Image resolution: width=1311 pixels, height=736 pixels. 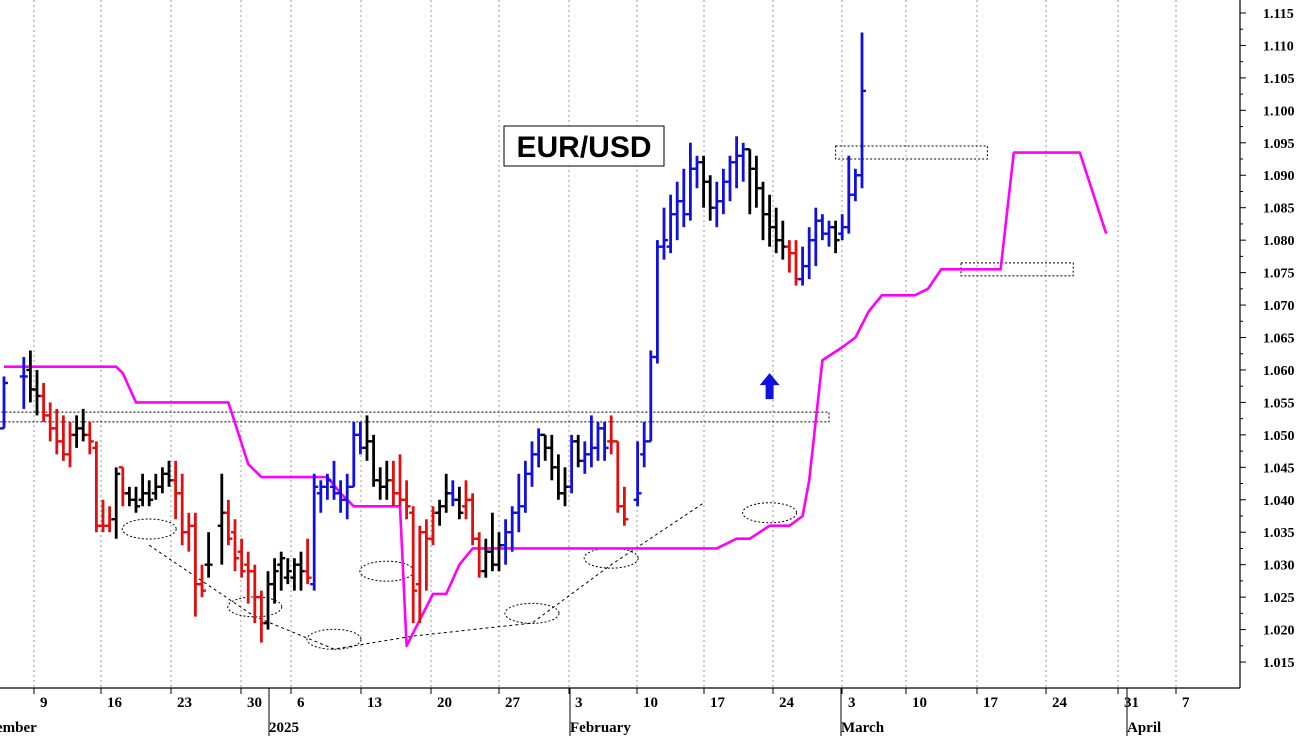 What do you see at coordinates (184, 703) in the screenshot?
I see `x-day-label: 23` at bounding box center [184, 703].